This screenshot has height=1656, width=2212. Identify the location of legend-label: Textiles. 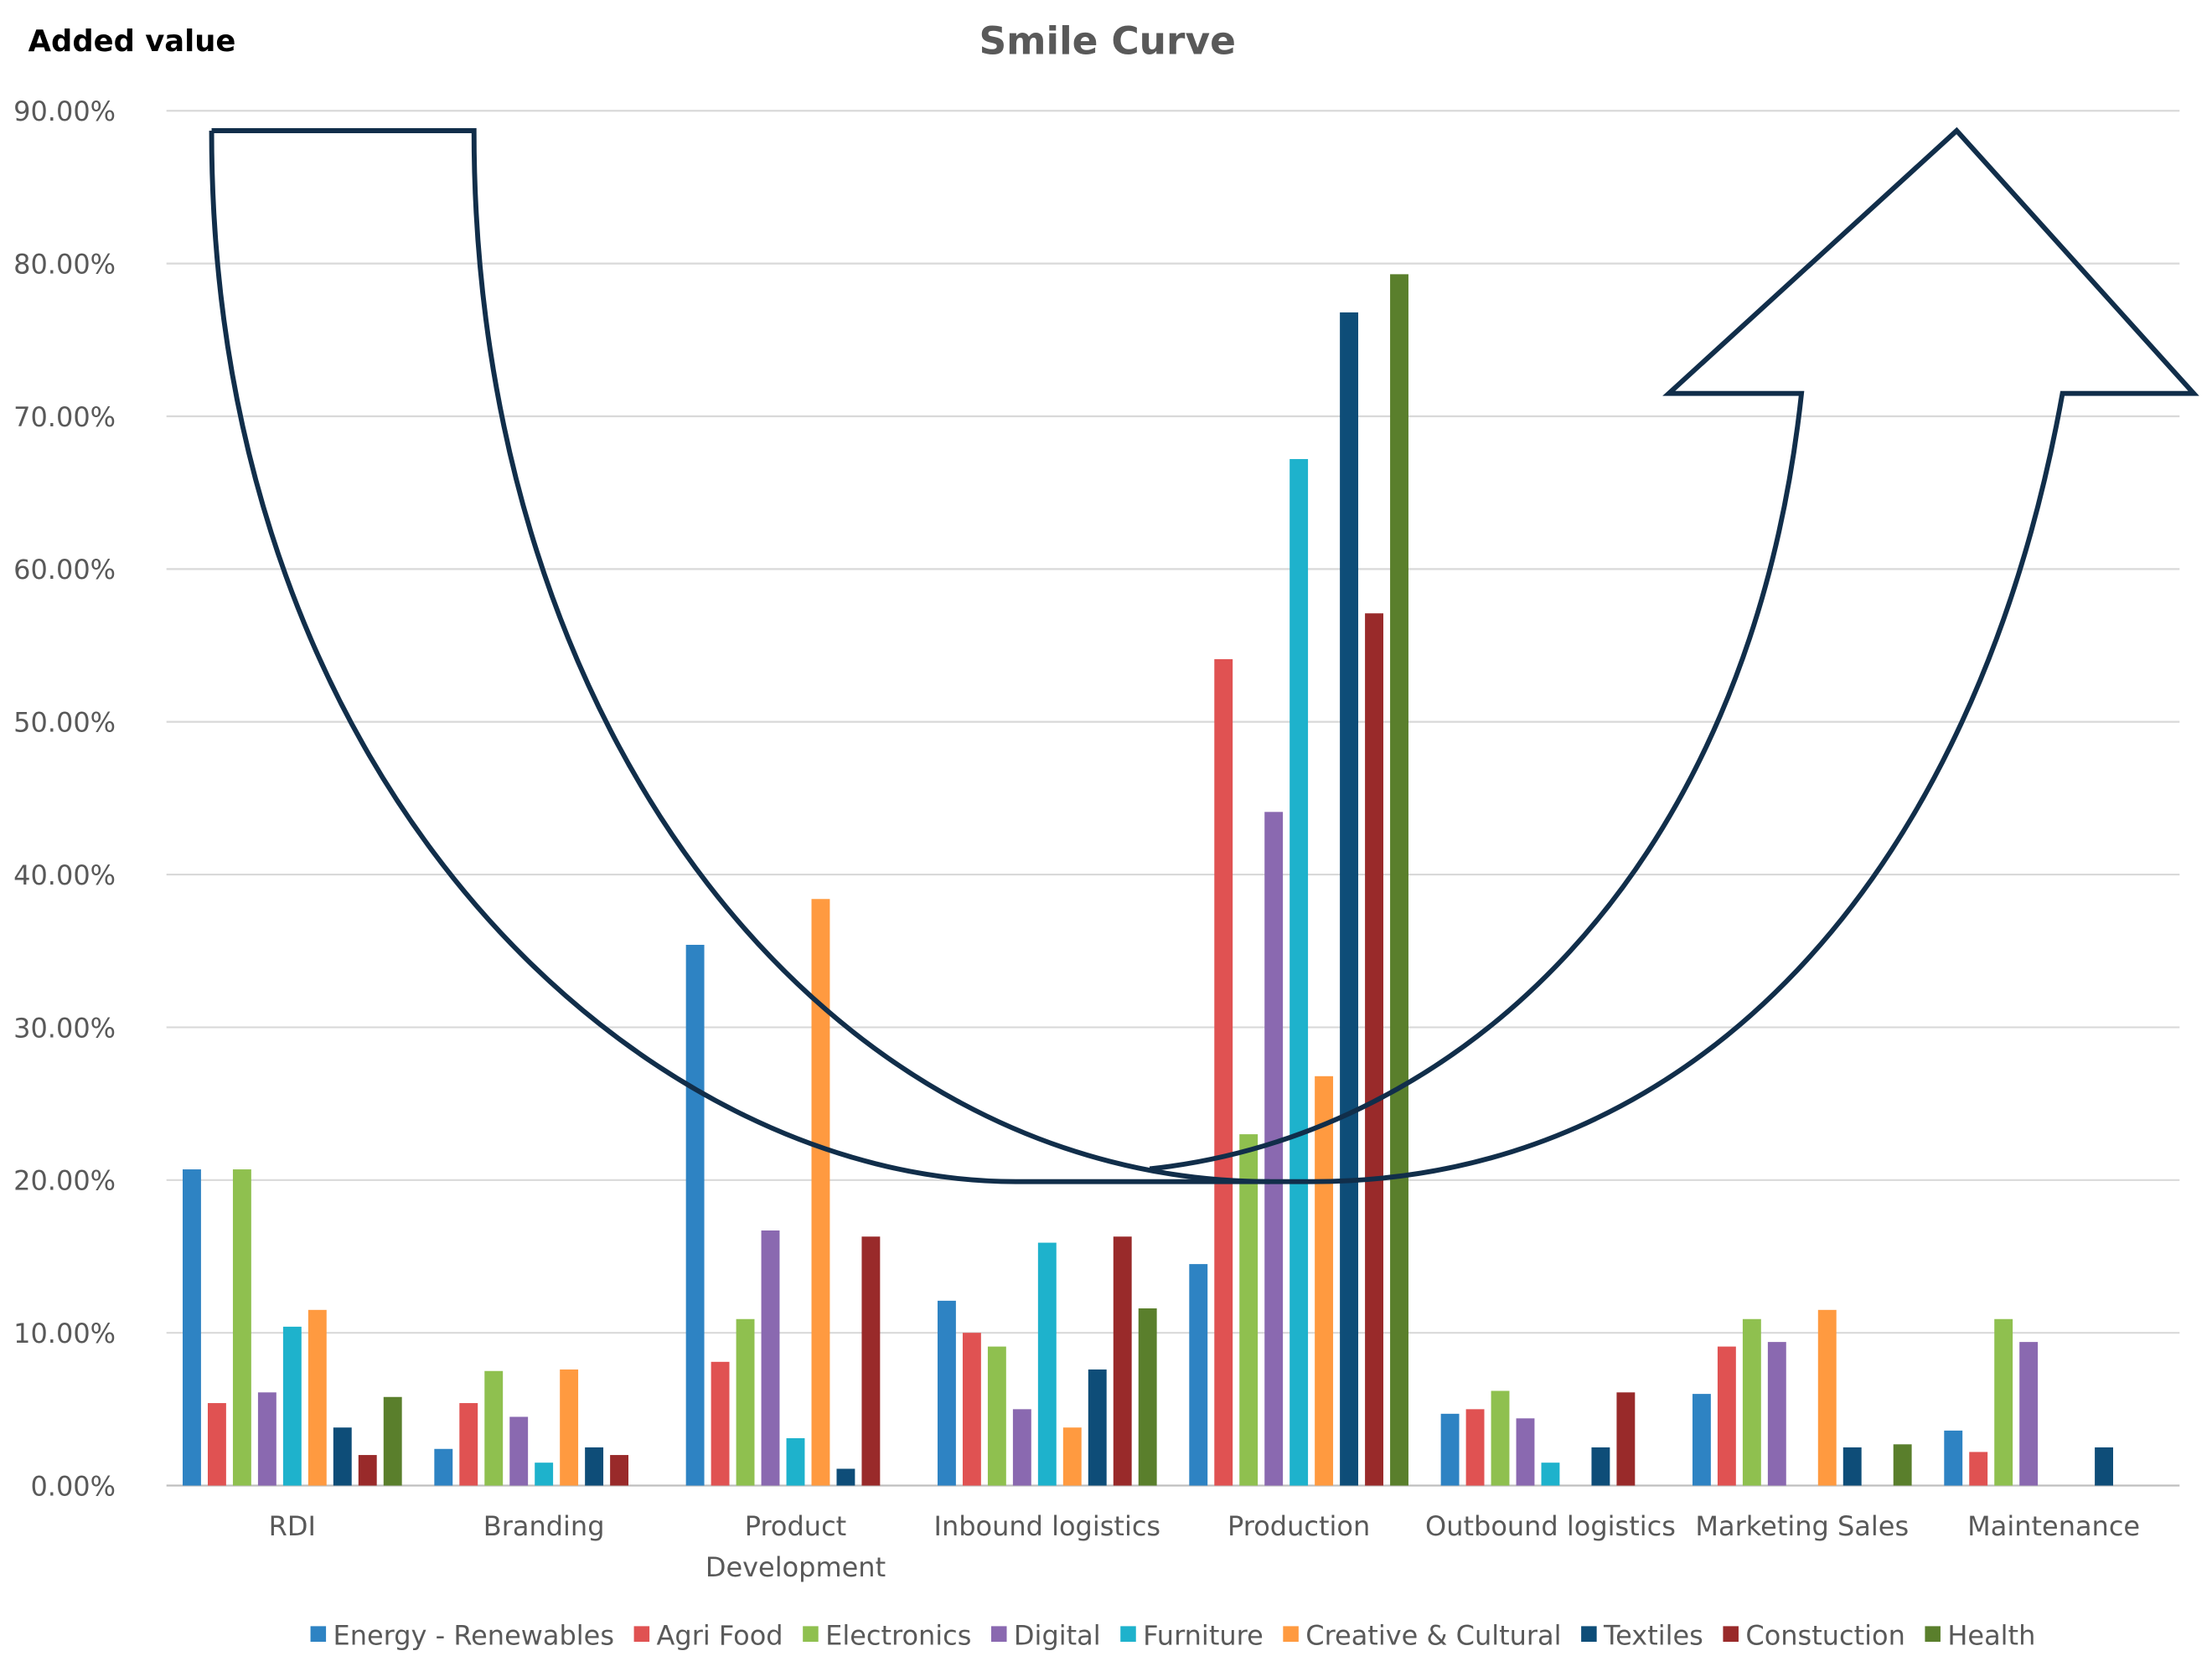
(1653, 1635).